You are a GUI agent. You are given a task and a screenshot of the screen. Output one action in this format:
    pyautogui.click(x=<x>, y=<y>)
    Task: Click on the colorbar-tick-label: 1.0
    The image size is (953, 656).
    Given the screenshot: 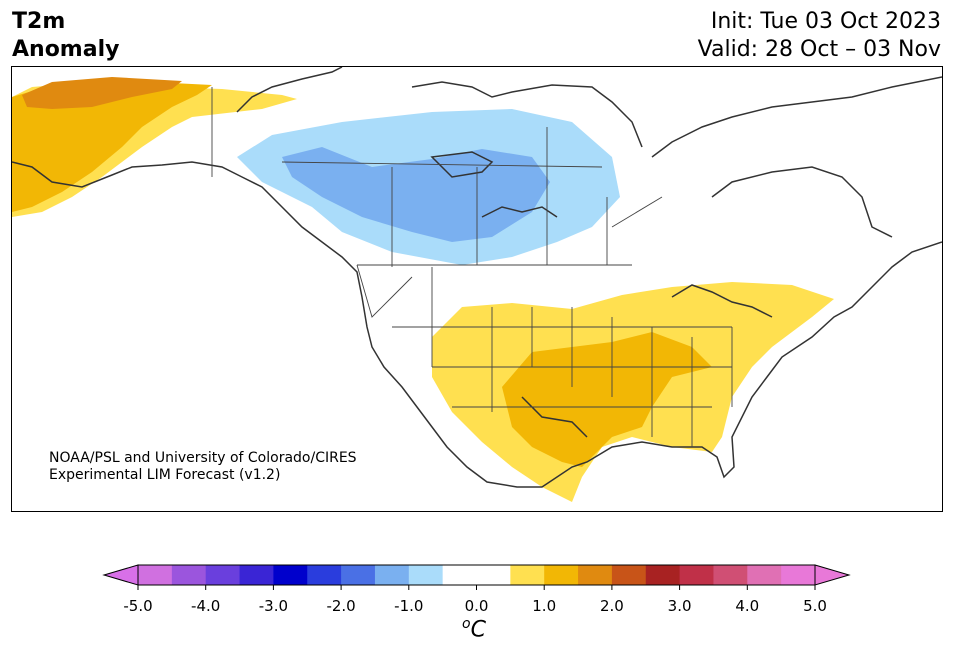 What is the action you would take?
    pyautogui.click(x=544, y=606)
    